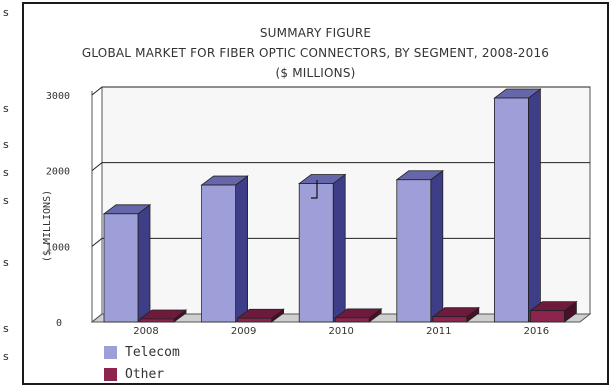 This screenshot has height=389, width=613. Describe the element at coordinates (314, 189) in the screenshot. I see `text-cursor-icon` at that location.